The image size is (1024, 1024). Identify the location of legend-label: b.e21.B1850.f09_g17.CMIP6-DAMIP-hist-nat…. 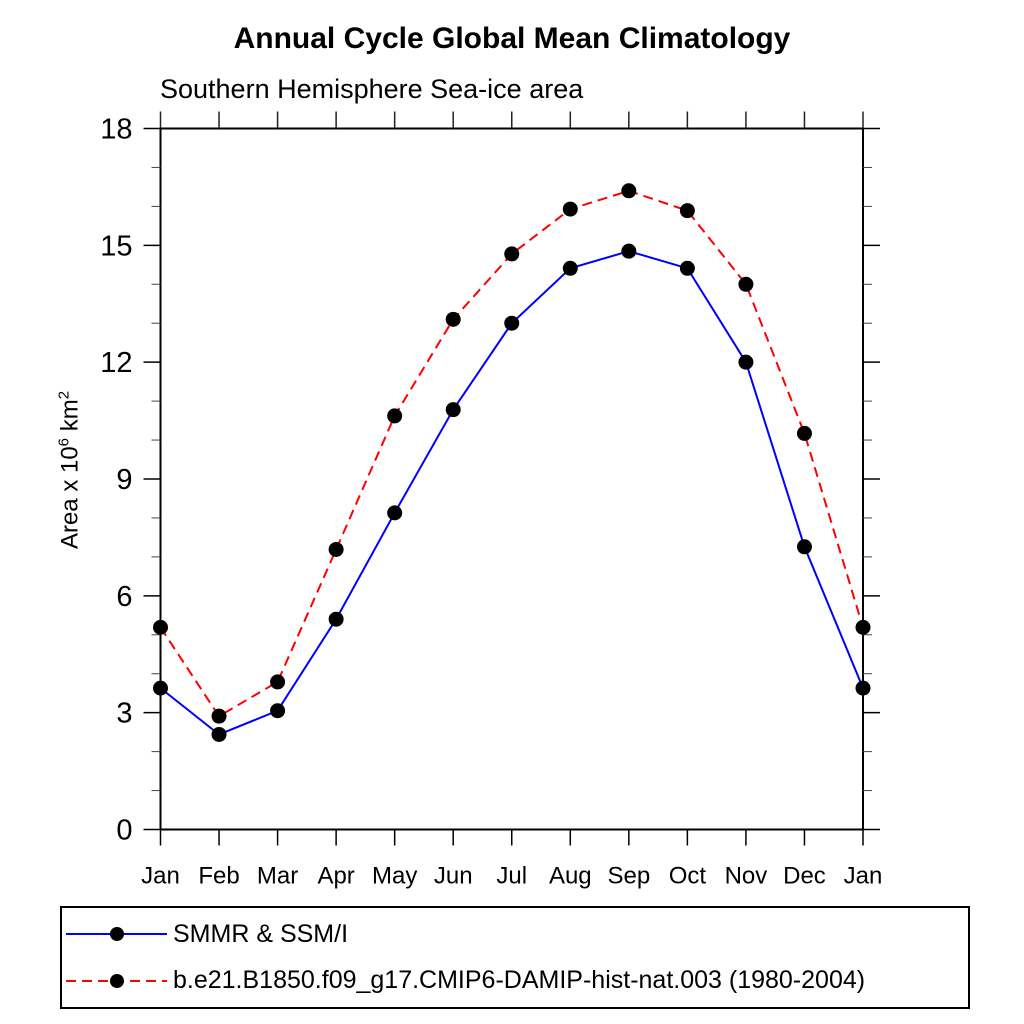
(519, 980).